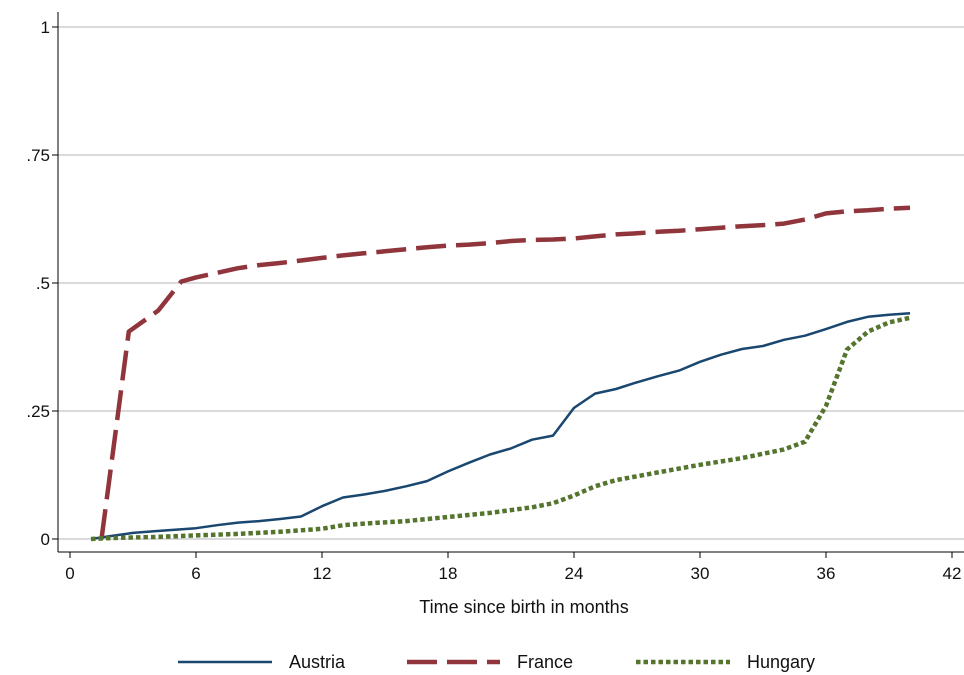 This screenshot has width=964, height=675. What do you see at coordinates (952, 573) in the screenshot?
I see `x-tick-label: 42` at bounding box center [952, 573].